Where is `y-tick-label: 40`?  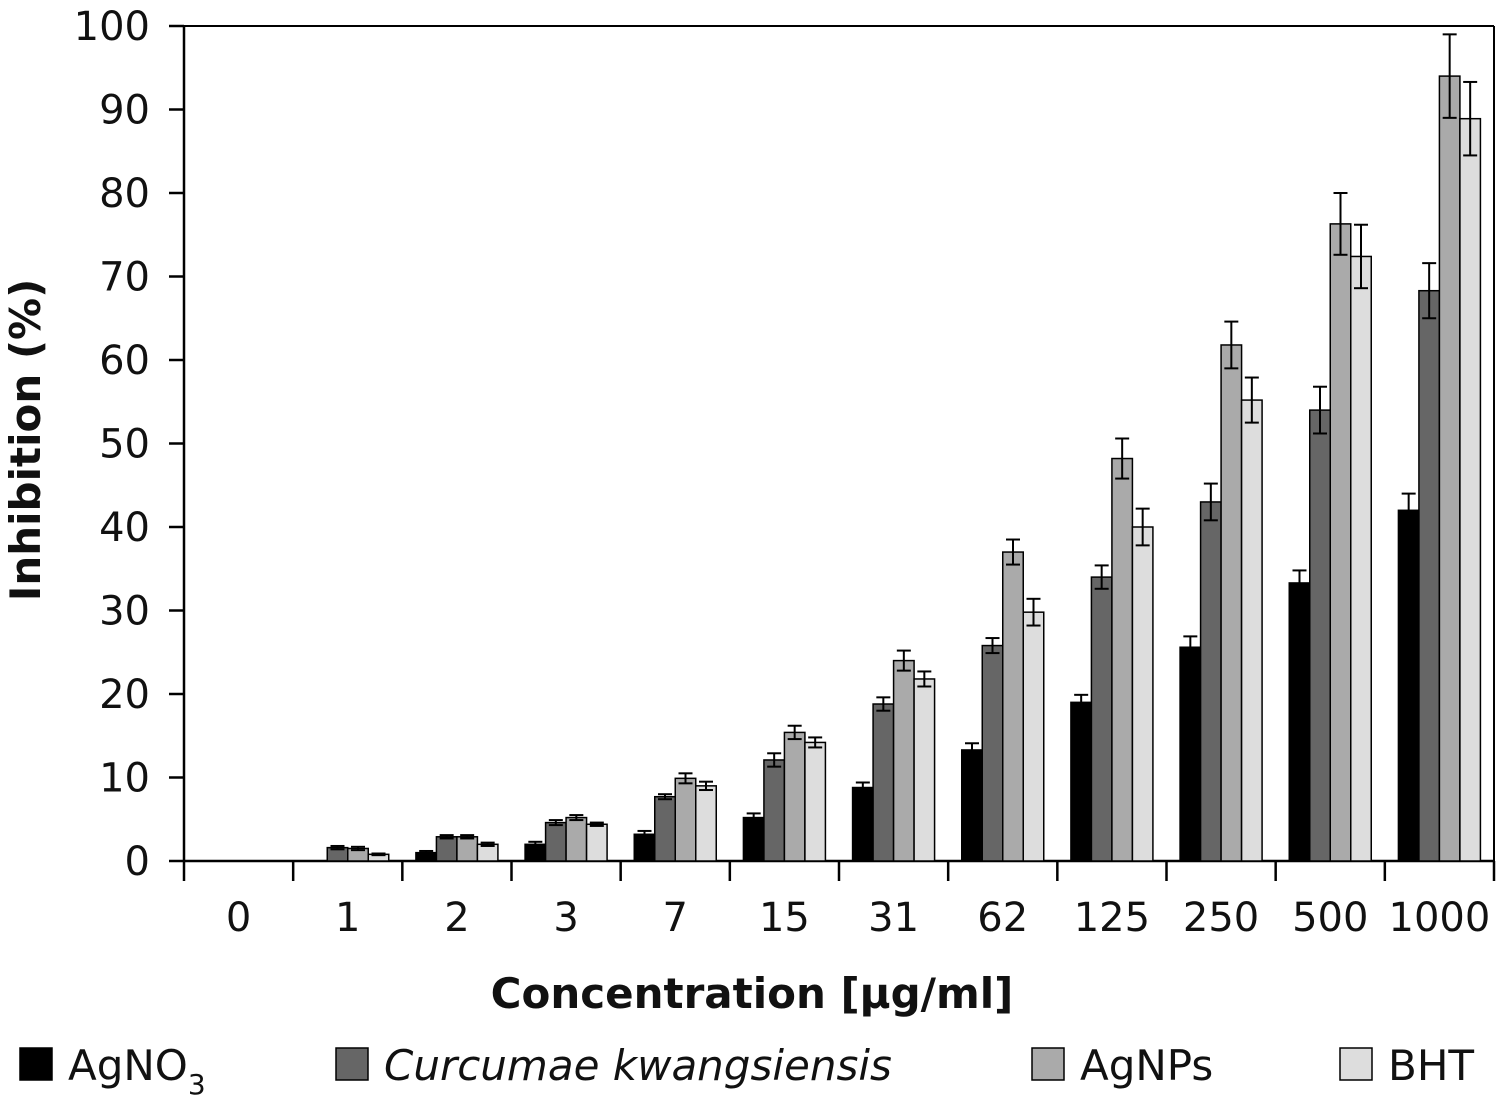
y-tick-label: 40 is located at coordinates (124, 528).